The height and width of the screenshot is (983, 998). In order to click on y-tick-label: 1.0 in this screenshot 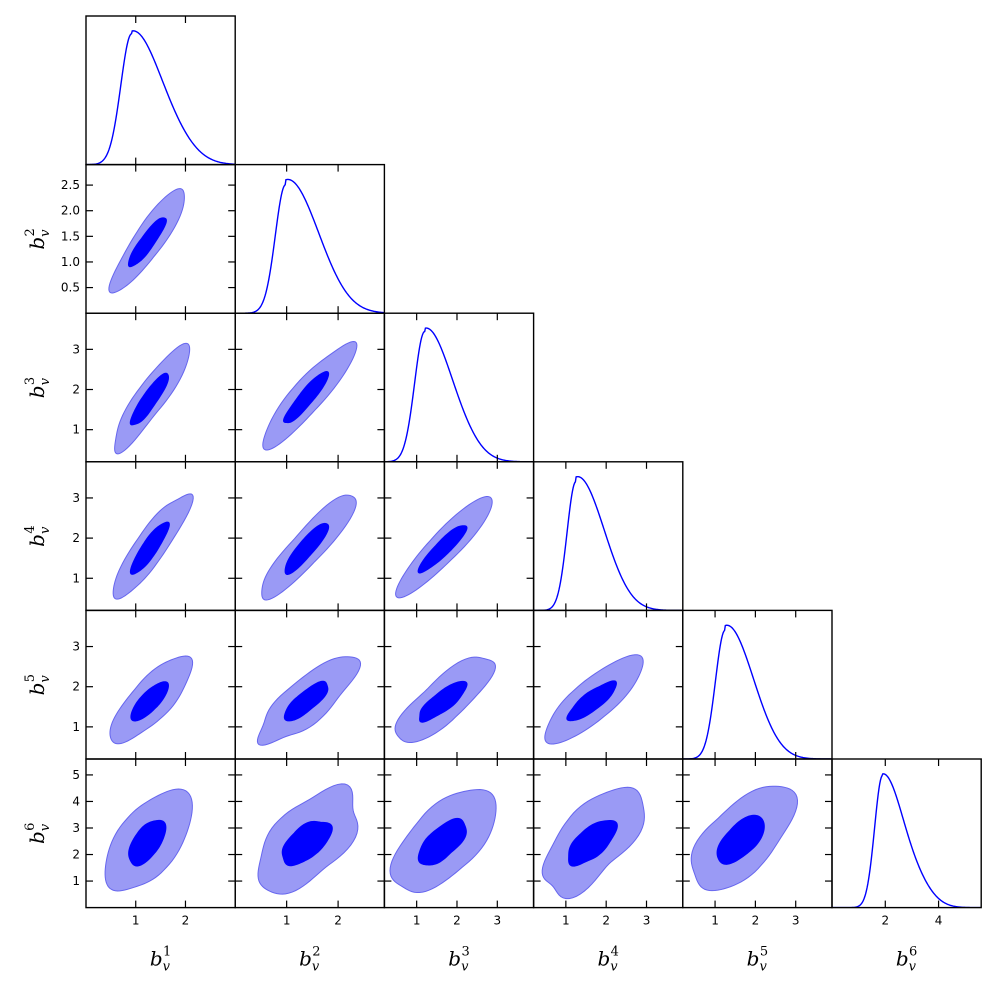, I will do `click(70, 262)`.